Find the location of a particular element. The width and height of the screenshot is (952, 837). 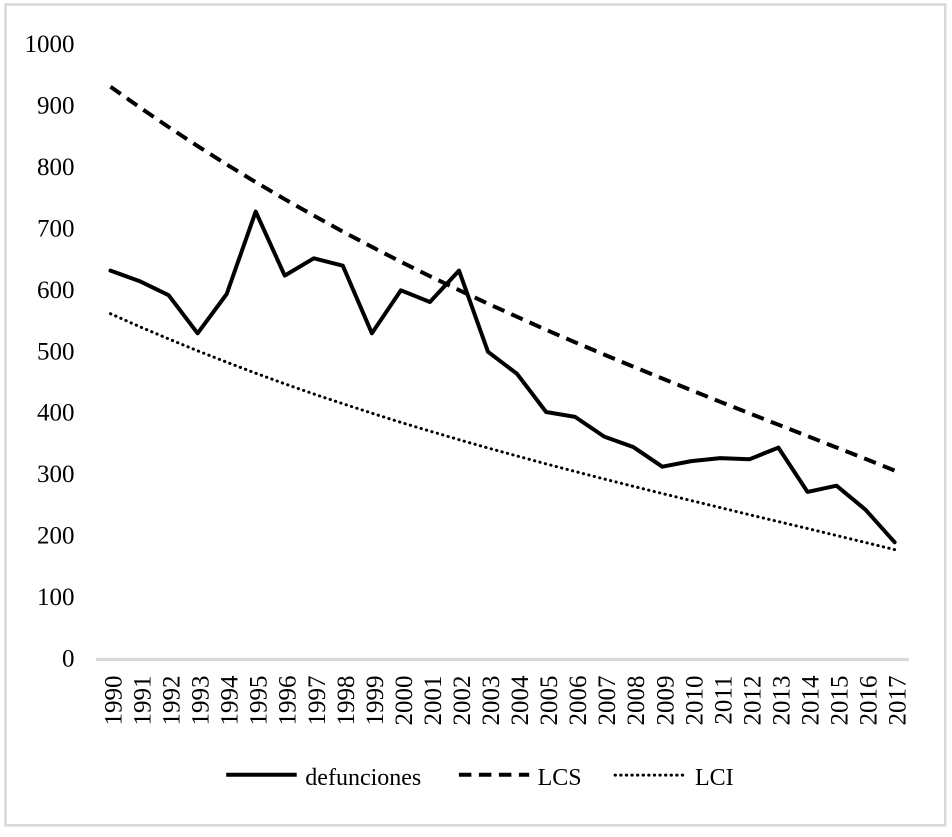

svg-text: 1996 is located at coordinates (288, 701).